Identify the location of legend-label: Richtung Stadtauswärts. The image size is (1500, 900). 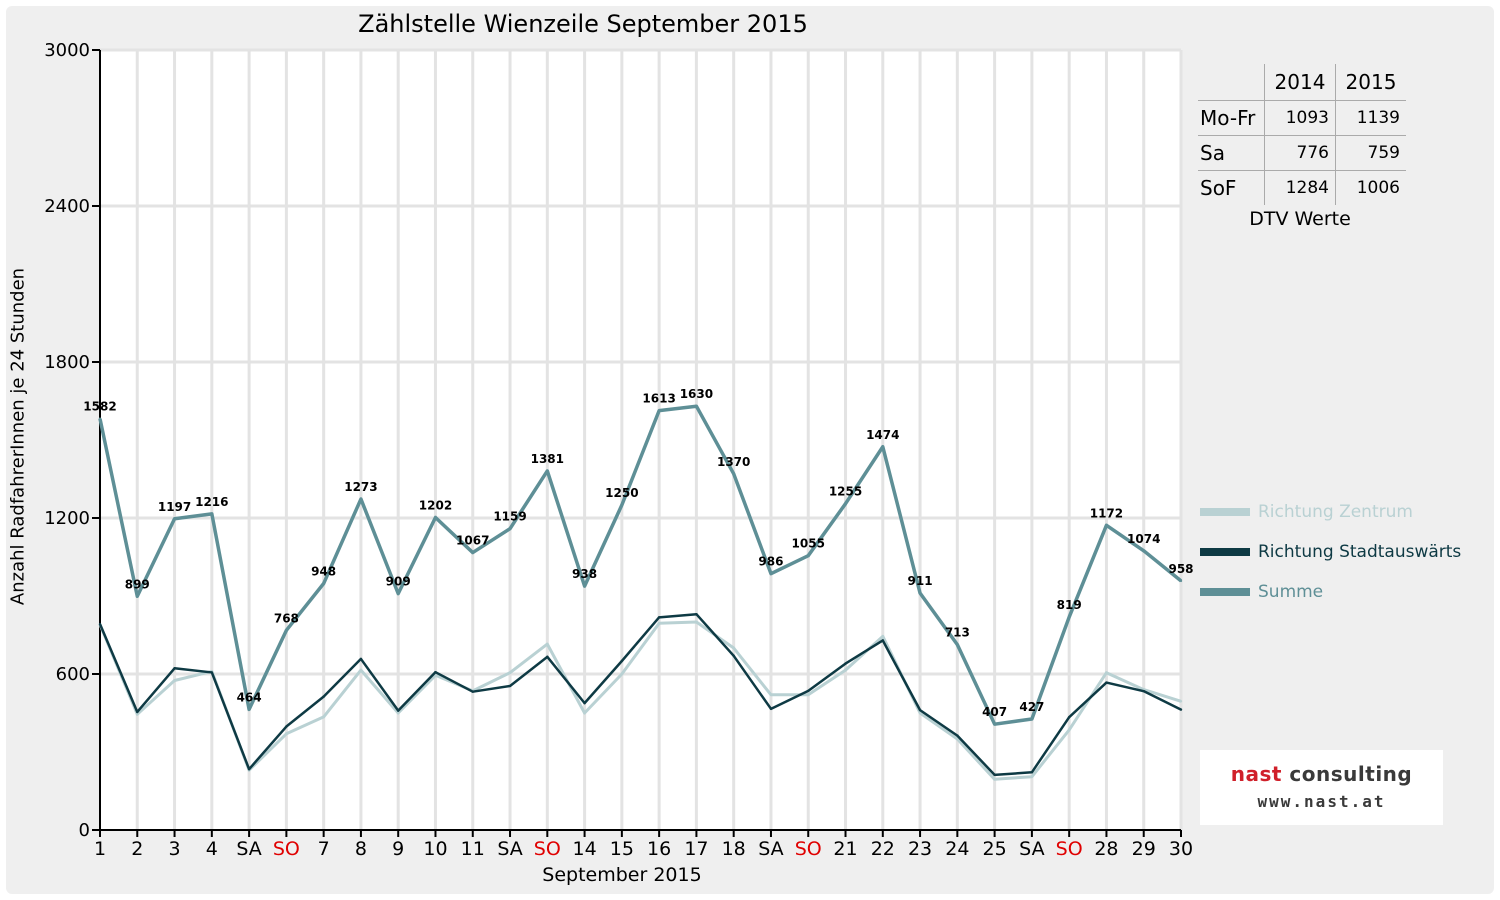
(1360, 552).